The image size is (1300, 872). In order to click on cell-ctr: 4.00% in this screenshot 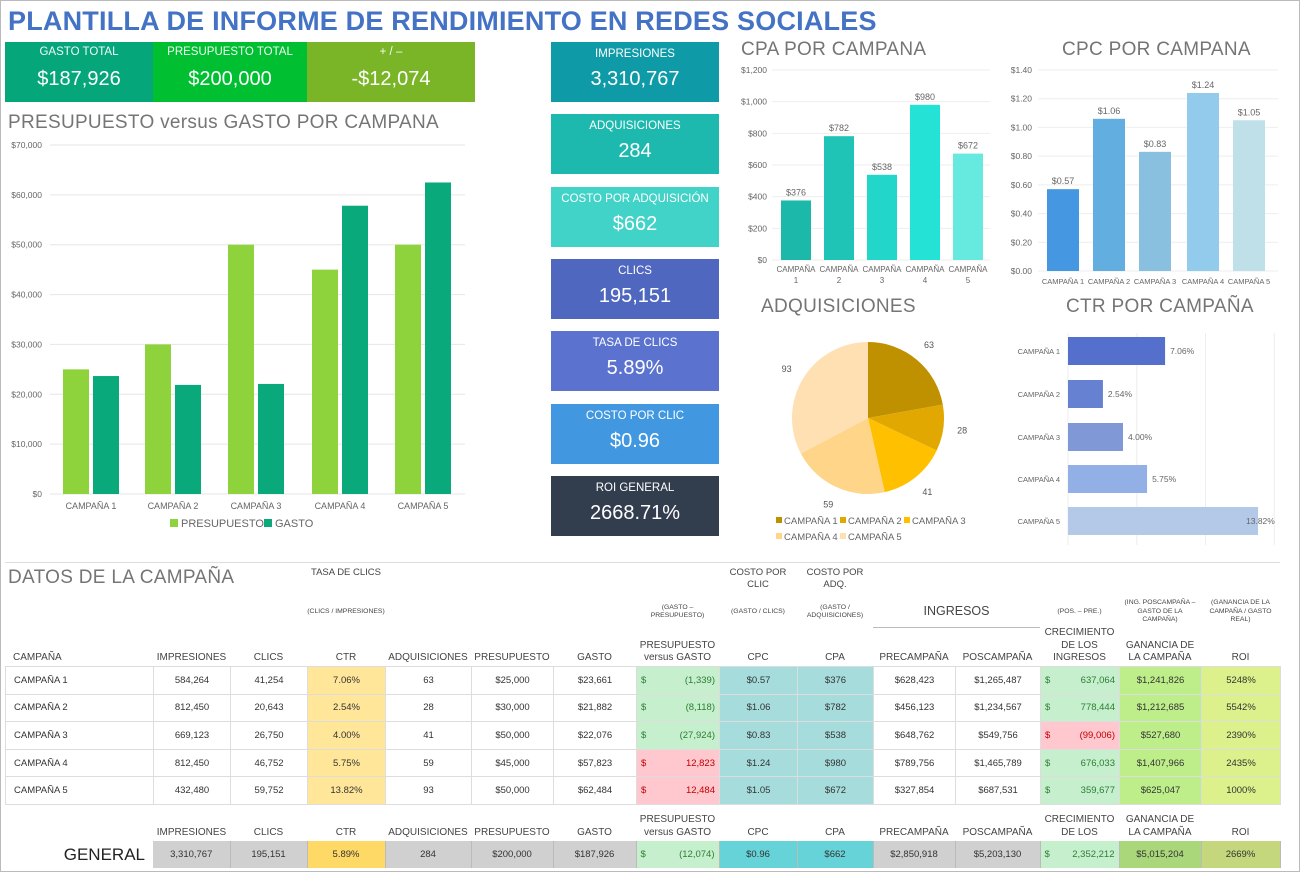, I will do `click(346, 735)`.